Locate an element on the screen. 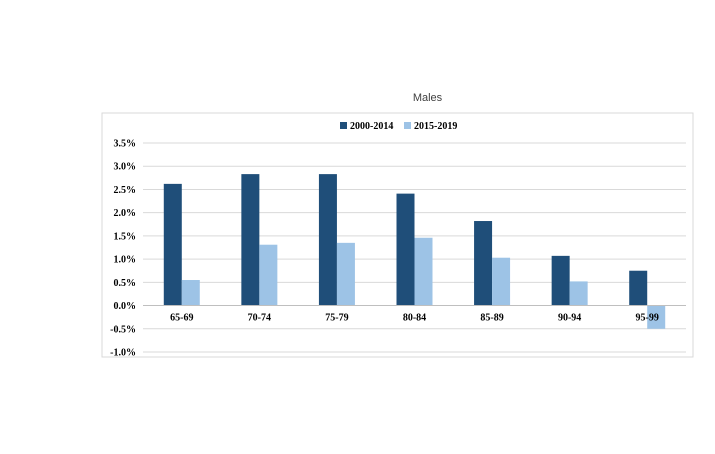 The height and width of the screenshot is (454, 715). y-tick-label: 3.5% is located at coordinates (125, 144).